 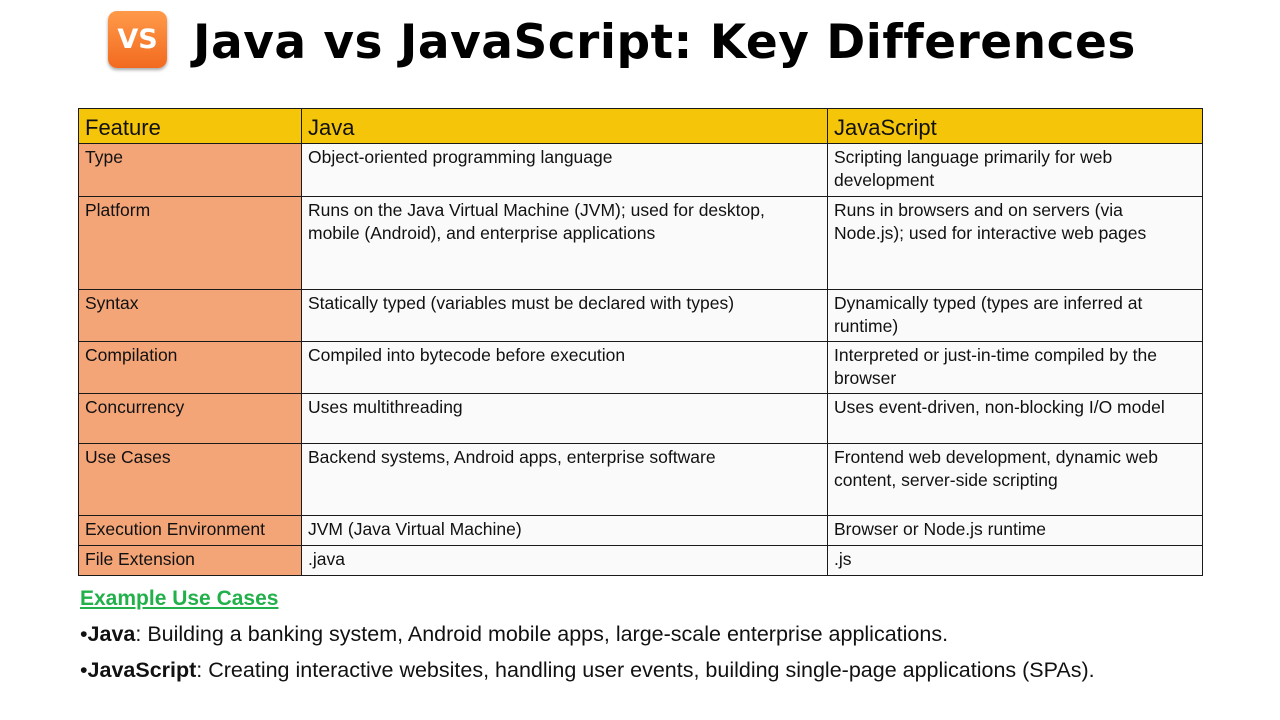 What do you see at coordinates (564, 367) in the screenshot?
I see `java-cell: Compiled into bytecode before execution` at bounding box center [564, 367].